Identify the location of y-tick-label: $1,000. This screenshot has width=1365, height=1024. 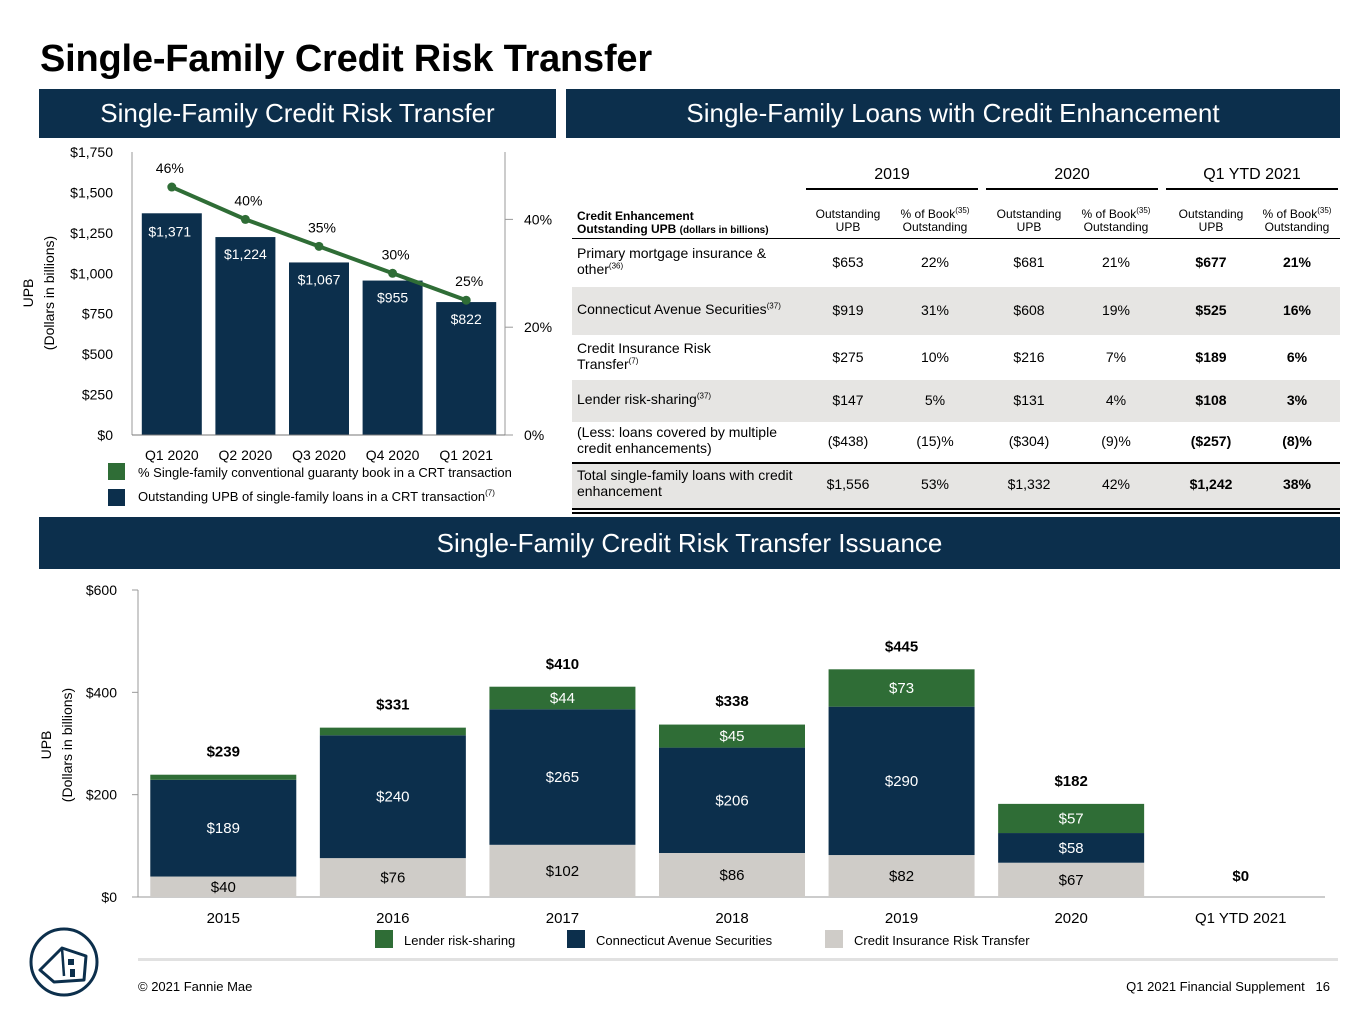
(91, 273).